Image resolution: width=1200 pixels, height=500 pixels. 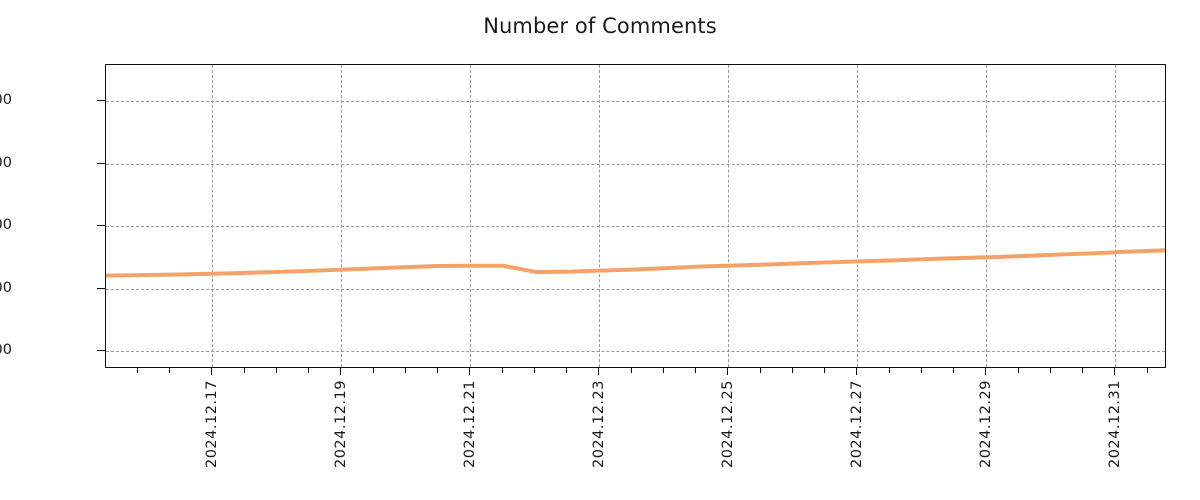 I want to click on data-series-line, so click(x=635, y=263).